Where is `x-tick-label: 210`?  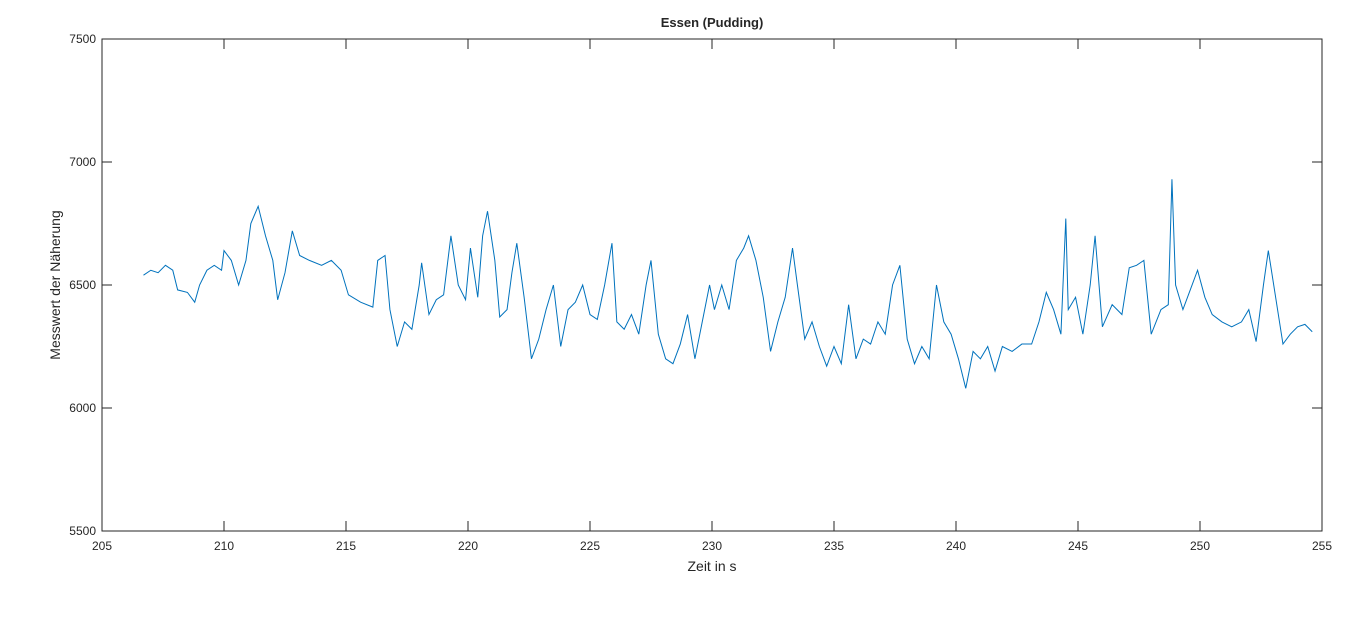 x-tick-label: 210 is located at coordinates (224, 546).